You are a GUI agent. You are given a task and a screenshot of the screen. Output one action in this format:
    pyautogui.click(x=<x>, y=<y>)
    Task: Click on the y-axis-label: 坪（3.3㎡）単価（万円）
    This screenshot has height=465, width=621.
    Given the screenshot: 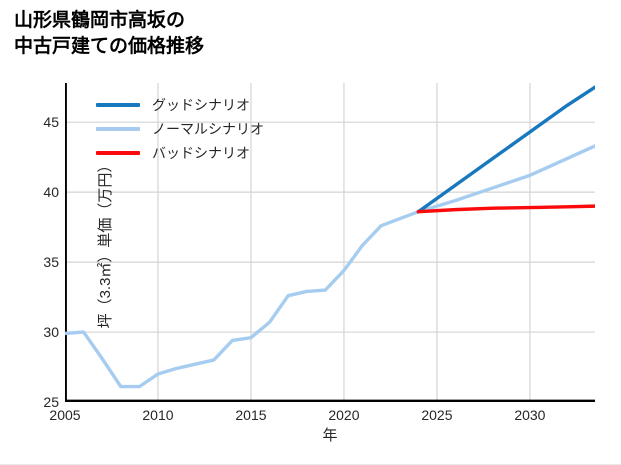 What is the action you would take?
    pyautogui.click(x=105, y=242)
    